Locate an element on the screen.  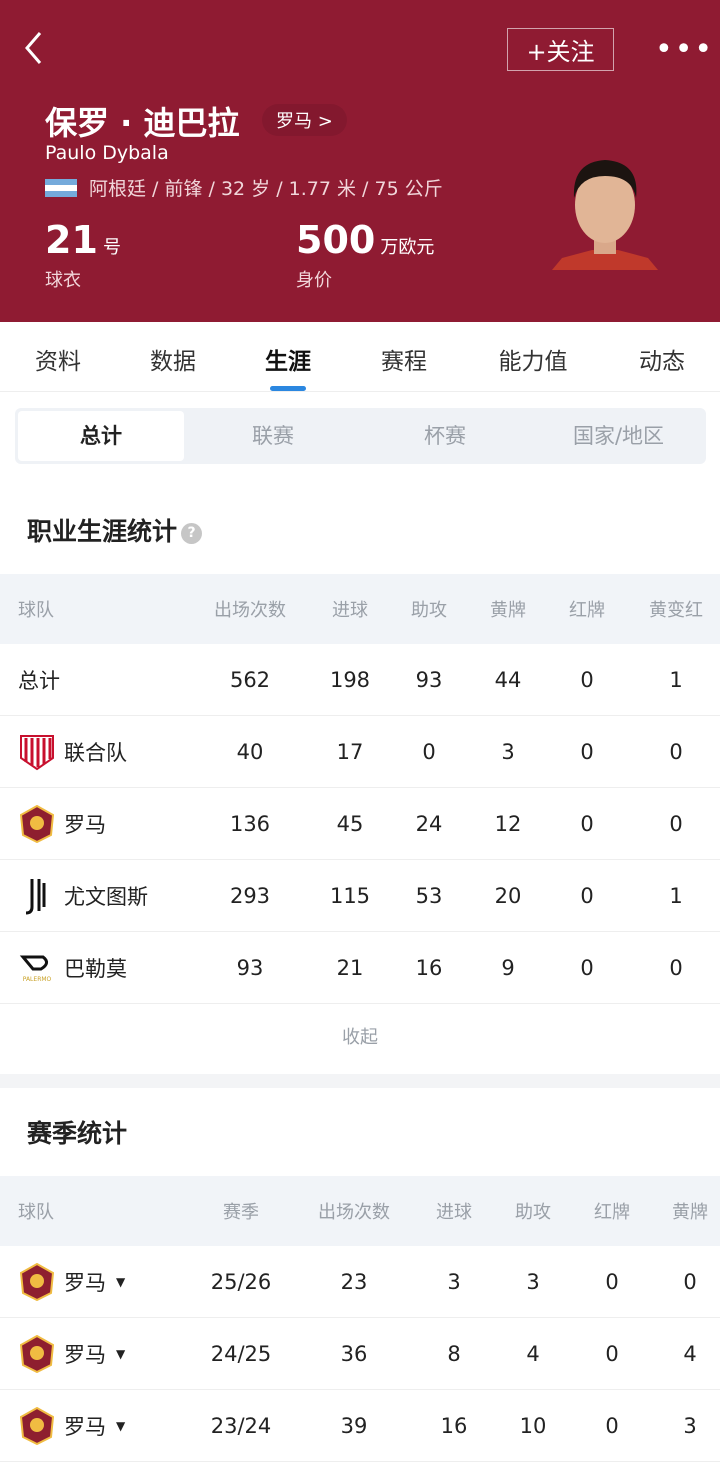
table-row: 总计 562 198 93 44 0 1 is located at coordinates (360, 680).